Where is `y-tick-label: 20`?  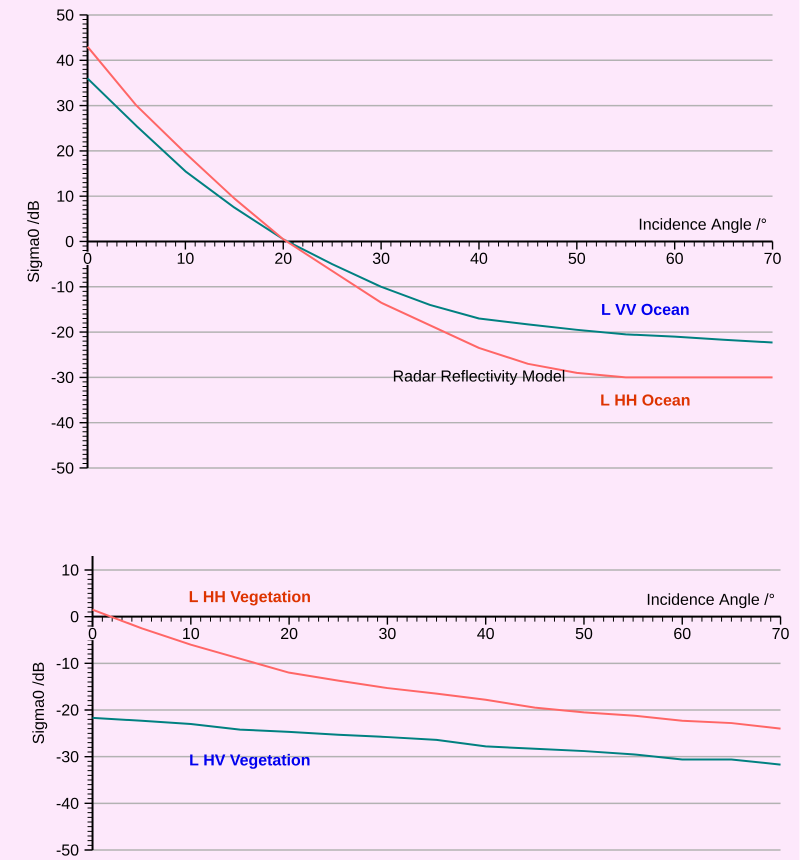 y-tick-label: 20 is located at coordinates (65, 151).